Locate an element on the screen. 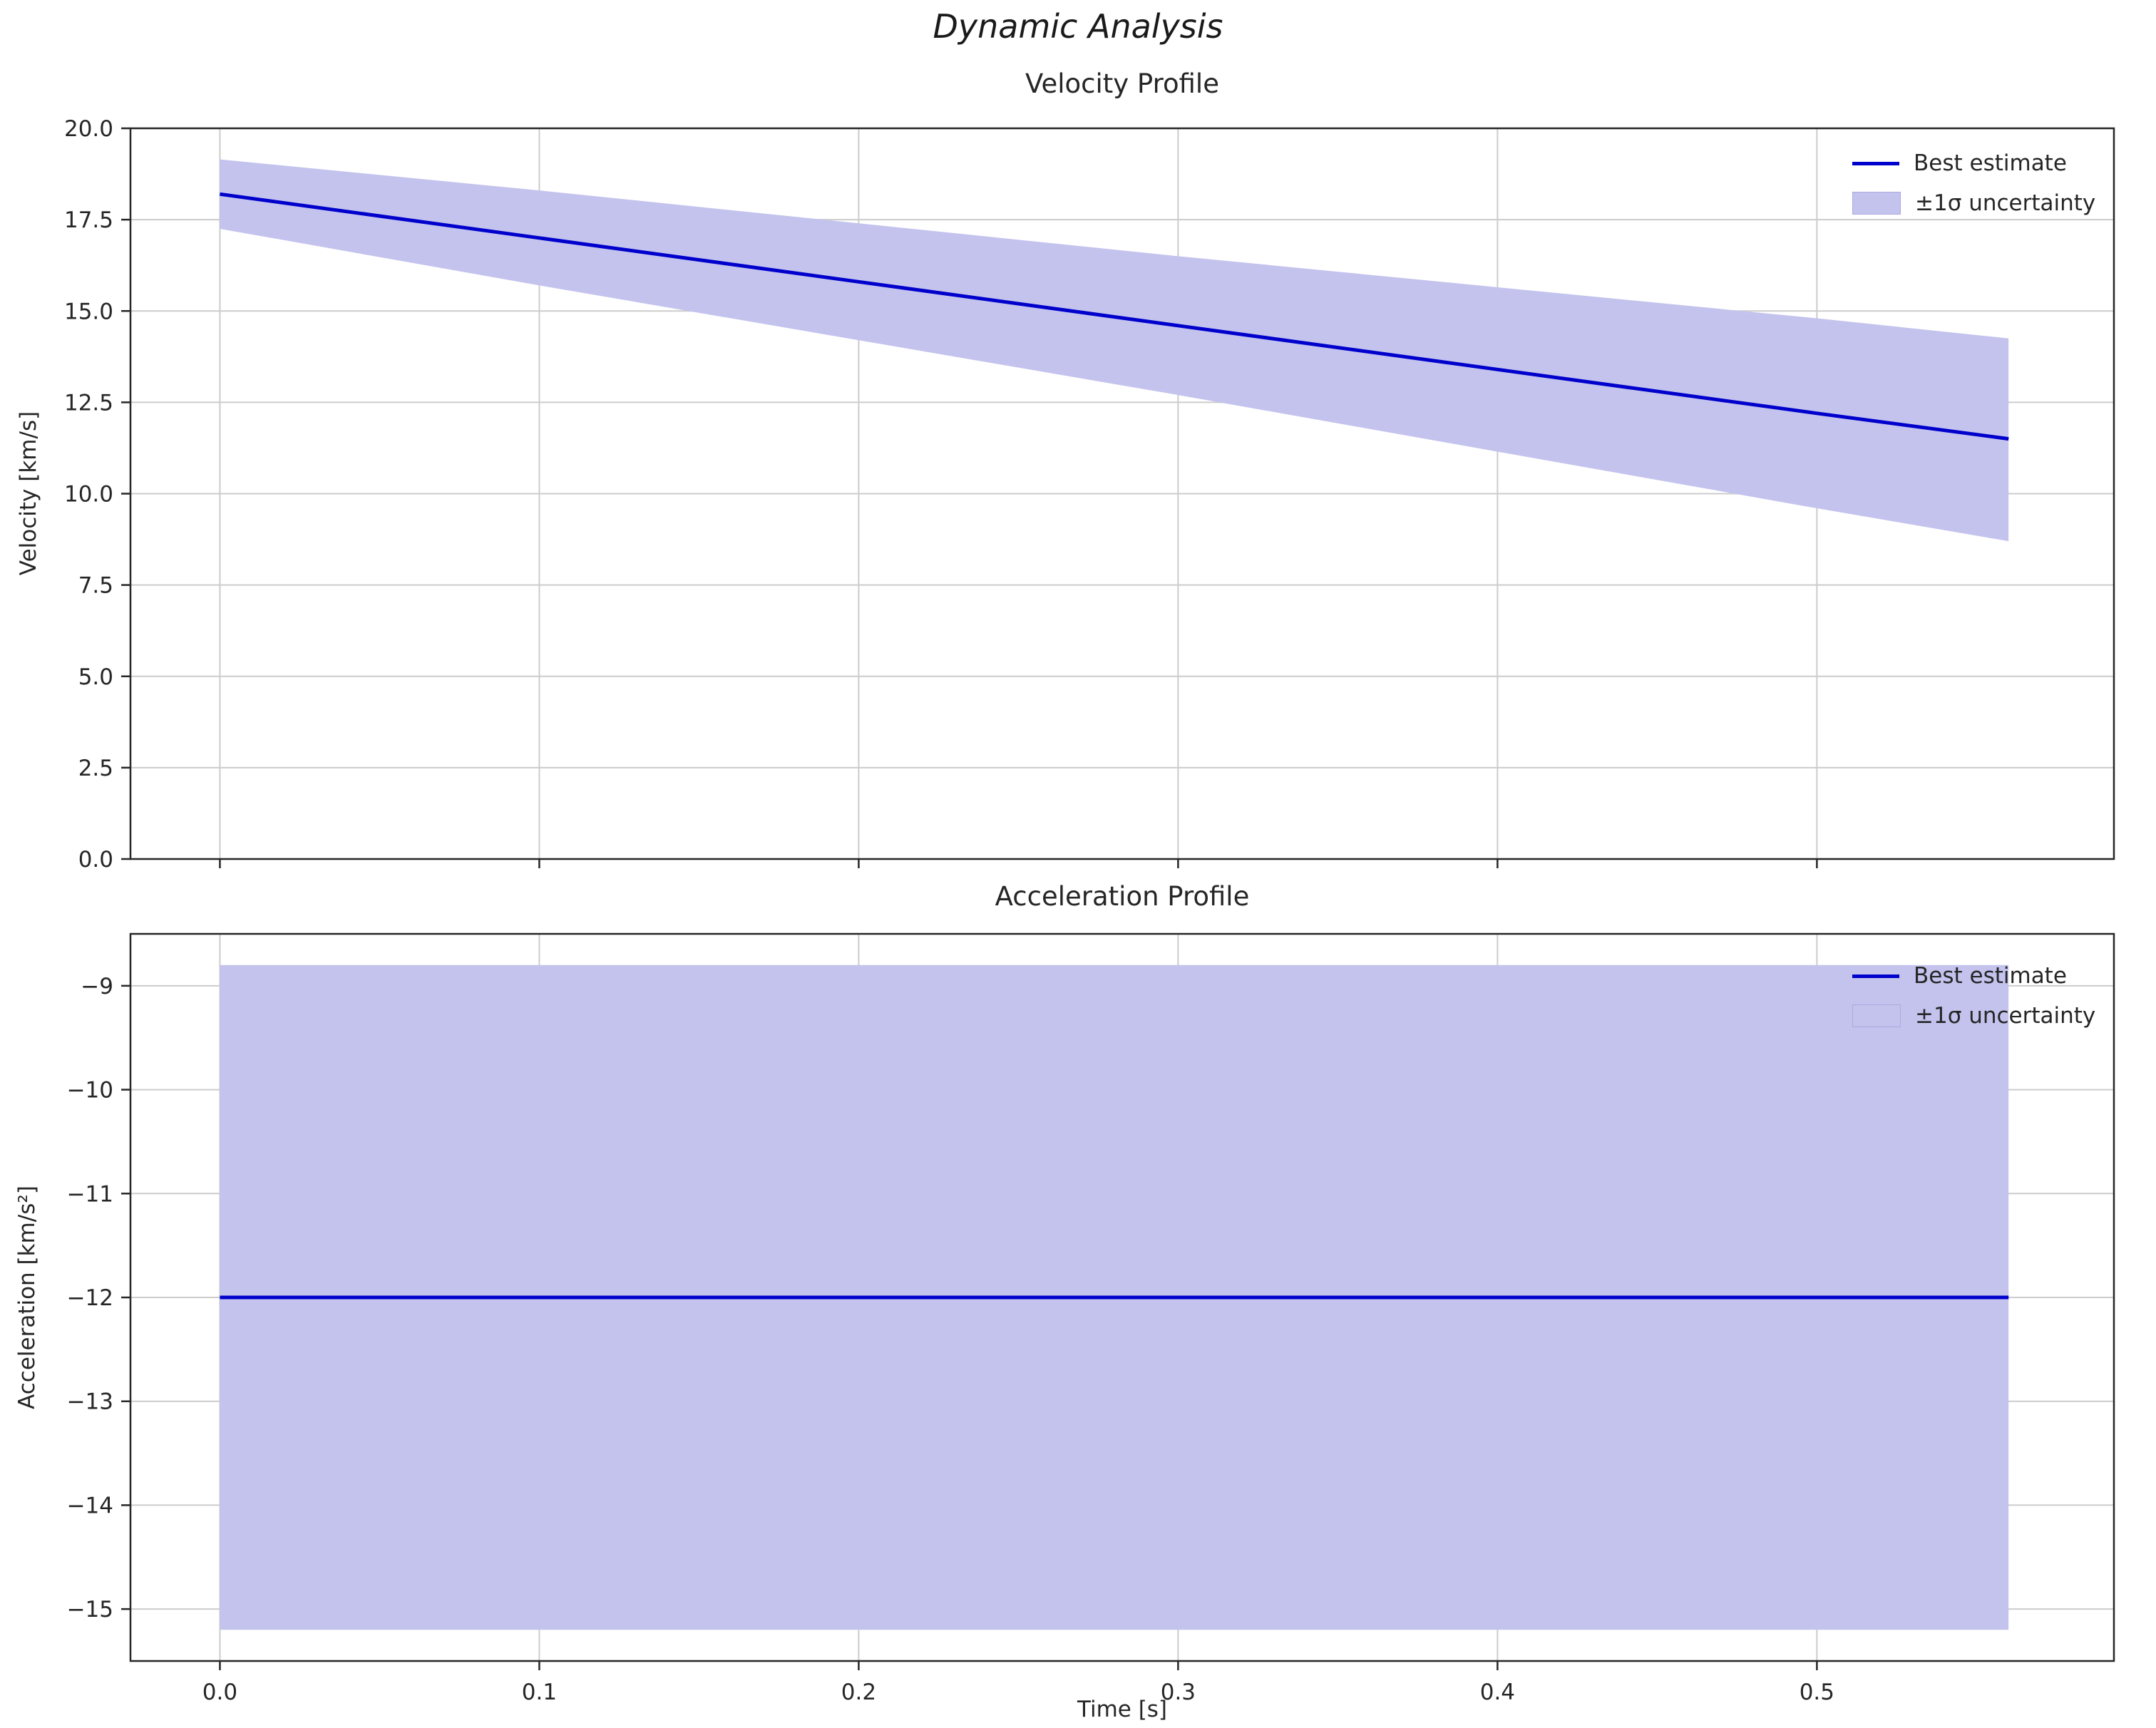 The height and width of the screenshot is (1728, 2156). x-tick-label: 0.5 is located at coordinates (1817, 1692).